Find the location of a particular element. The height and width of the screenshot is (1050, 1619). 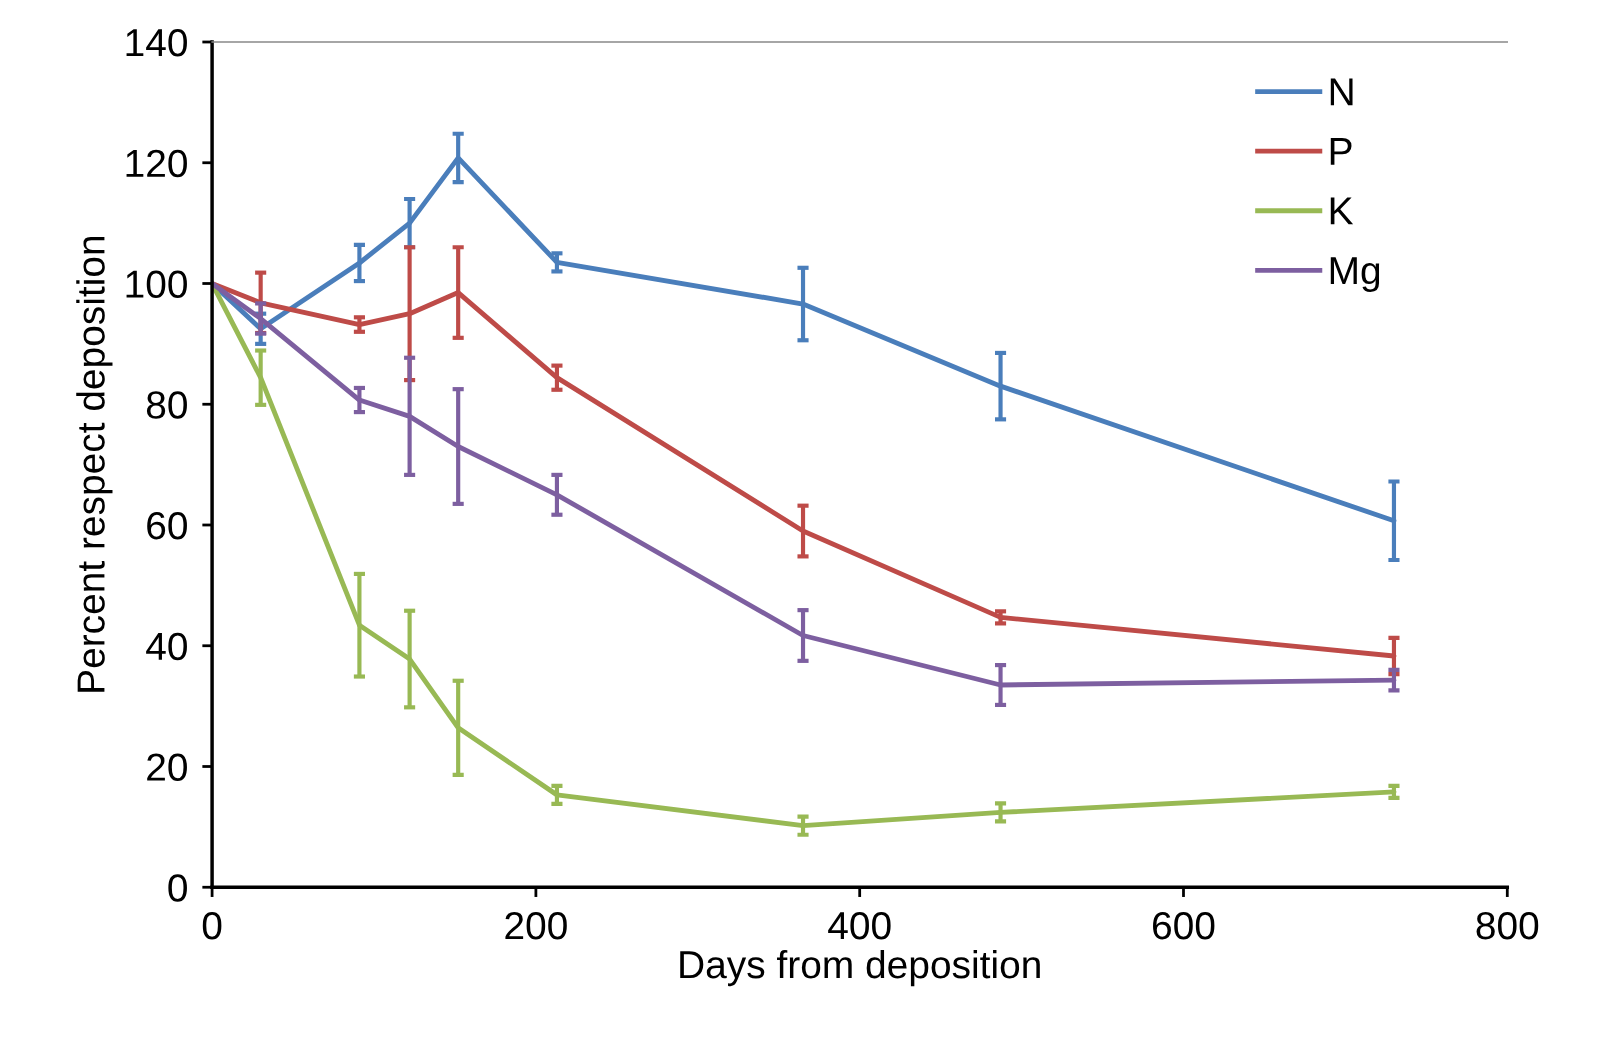

y-tick-label: 0 is located at coordinates (177, 888).